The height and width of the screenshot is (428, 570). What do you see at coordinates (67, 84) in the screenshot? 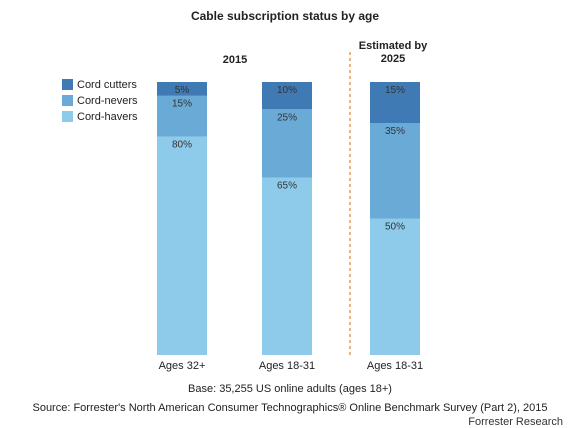
I see `legend-swatch-cord-cutters` at bounding box center [67, 84].